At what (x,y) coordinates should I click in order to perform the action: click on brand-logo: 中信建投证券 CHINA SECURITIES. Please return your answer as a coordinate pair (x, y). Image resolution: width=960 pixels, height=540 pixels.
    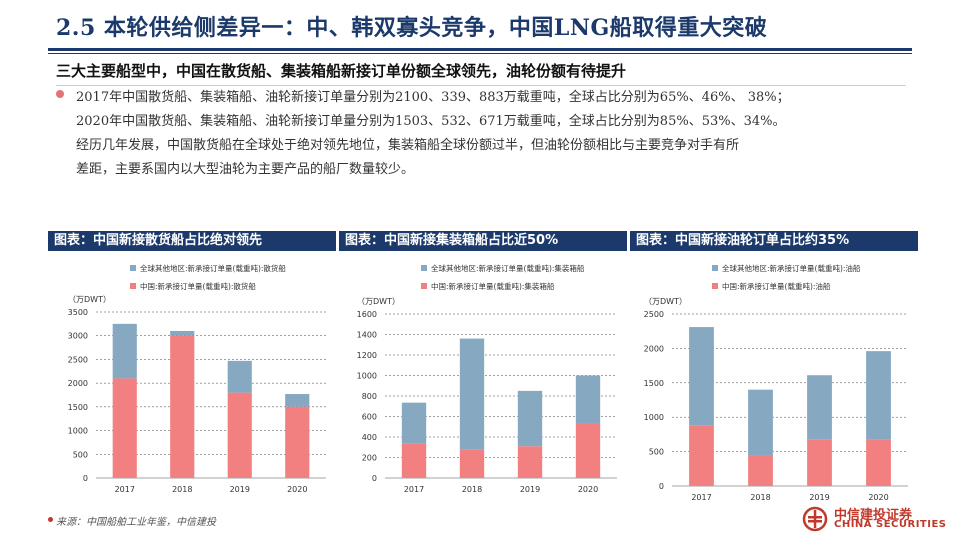
    Looking at the image, I should click on (873, 519).